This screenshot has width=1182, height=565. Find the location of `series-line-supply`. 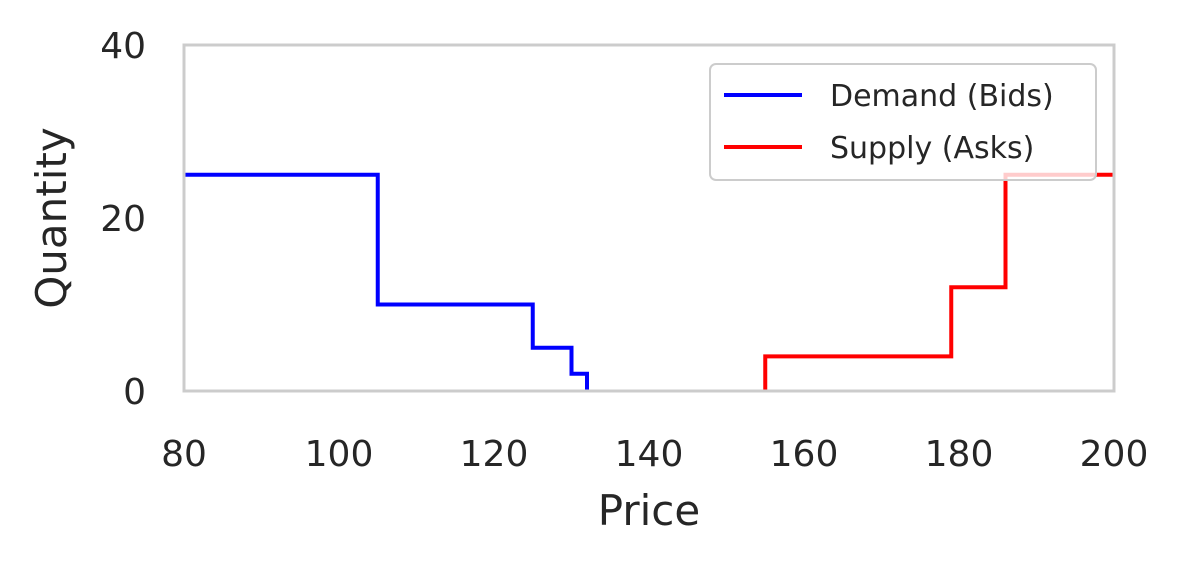

series-line-supply is located at coordinates (938, 281).